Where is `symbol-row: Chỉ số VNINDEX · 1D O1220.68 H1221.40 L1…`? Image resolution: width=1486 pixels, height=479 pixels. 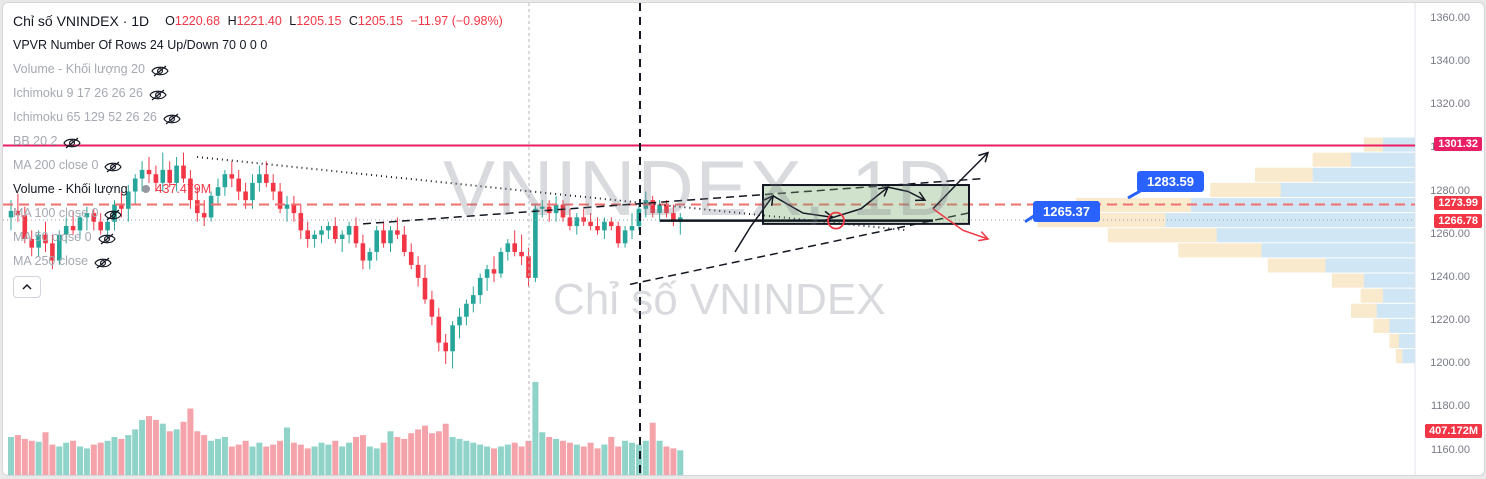 symbol-row: Chỉ số VNINDEX · 1D O1220.68 H1221.40 L1… is located at coordinates (260, 21).